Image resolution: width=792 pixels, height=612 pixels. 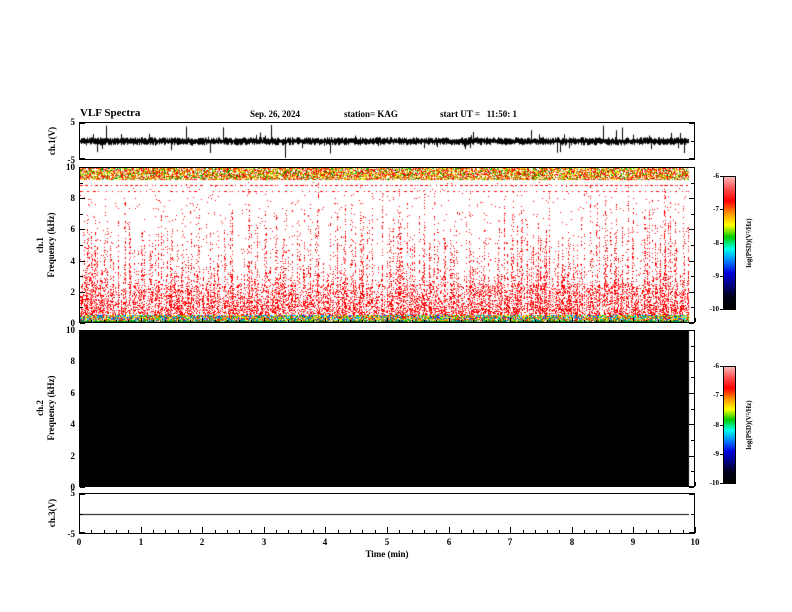 What do you see at coordinates (40, 408) in the screenshot?
I see `ch2-spectrogram-ylabel-line1: ch.2` at bounding box center [40, 408].